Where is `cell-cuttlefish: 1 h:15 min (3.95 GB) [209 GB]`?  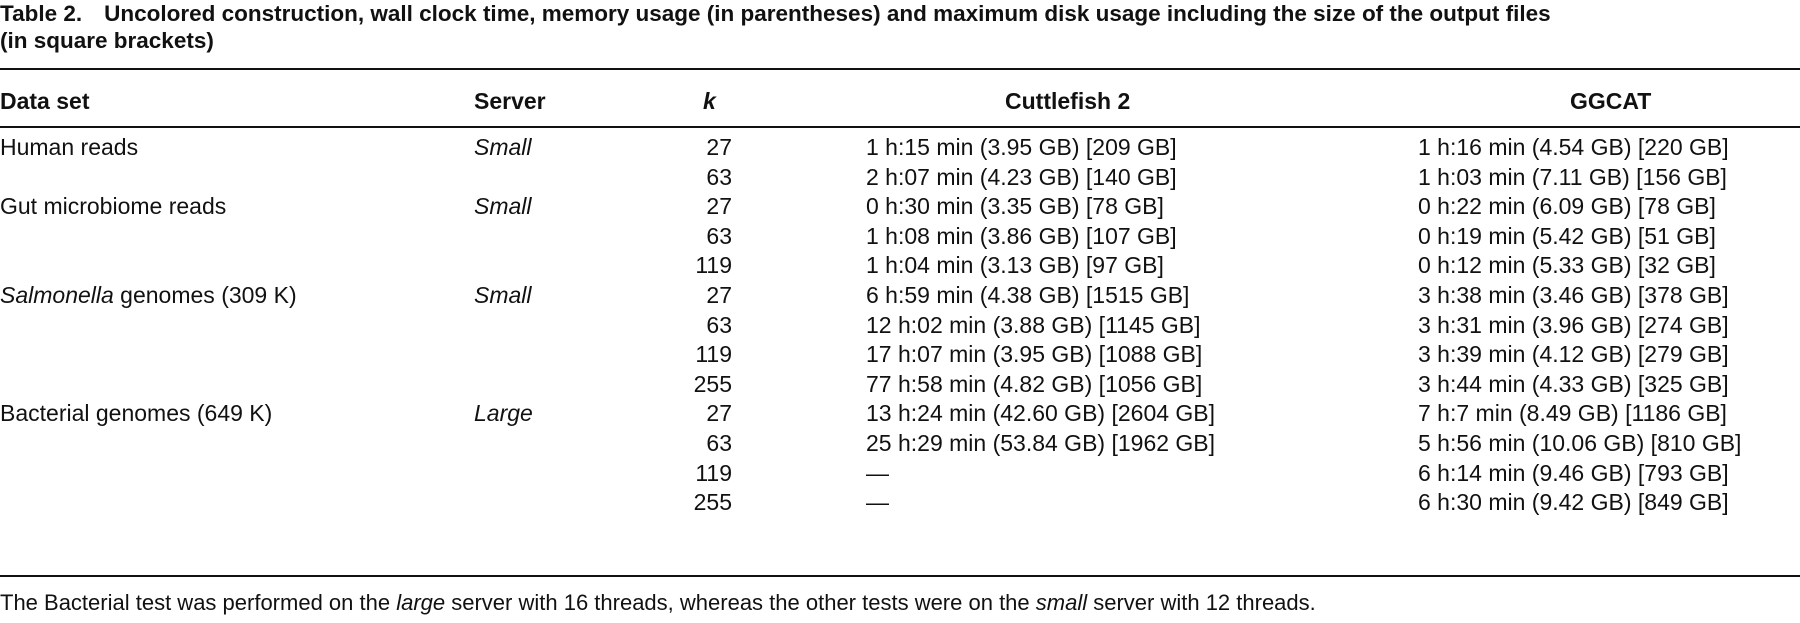
cell-cuttlefish: 1 h:15 min (3.95 GB) [209 GB] is located at coordinates (1021, 147).